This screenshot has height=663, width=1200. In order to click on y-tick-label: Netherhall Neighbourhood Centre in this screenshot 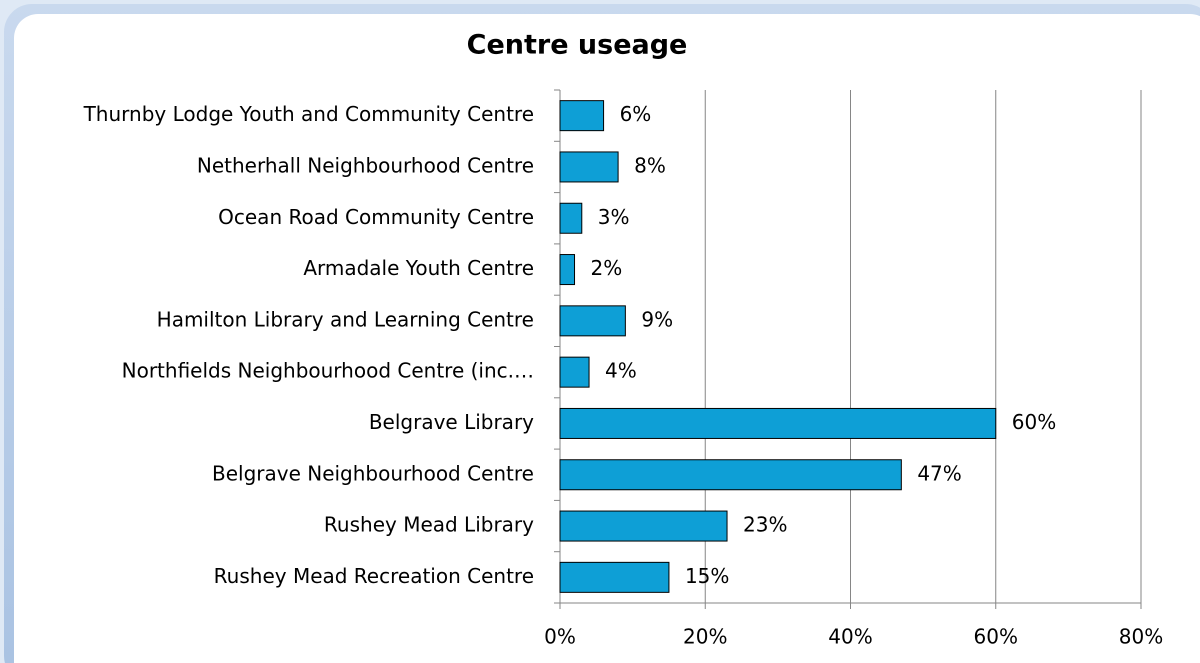, I will do `click(365, 165)`.